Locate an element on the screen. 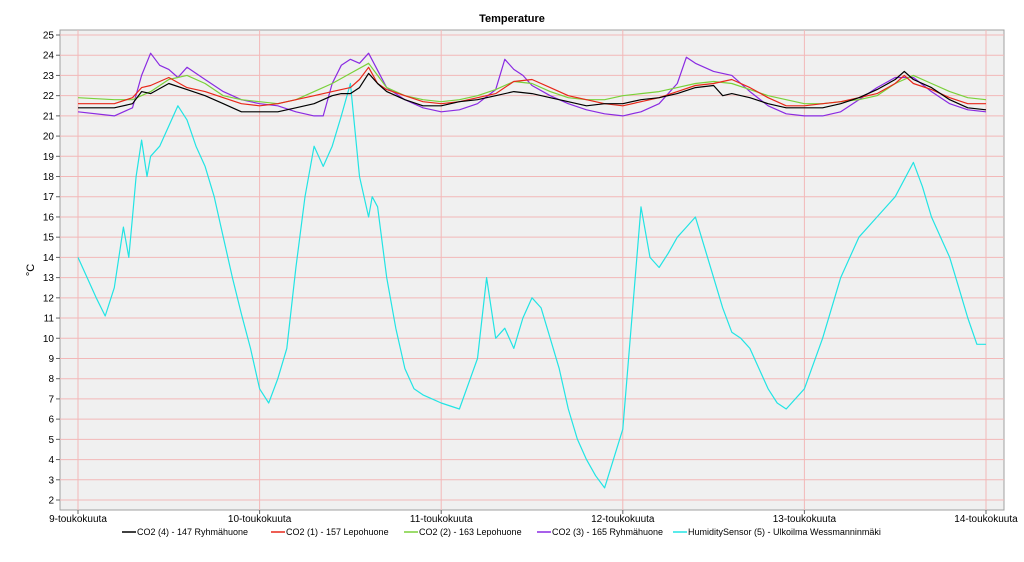 This screenshot has height=562, width=1024. y-tick-label: 21 is located at coordinates (49, 116).